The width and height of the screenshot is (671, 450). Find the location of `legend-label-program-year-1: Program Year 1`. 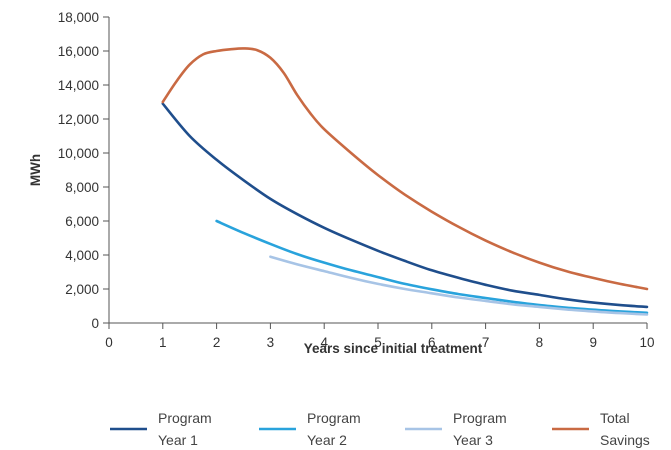

legend-label-program-year-1: Program Year 1 is located at coordinates (185, 429).